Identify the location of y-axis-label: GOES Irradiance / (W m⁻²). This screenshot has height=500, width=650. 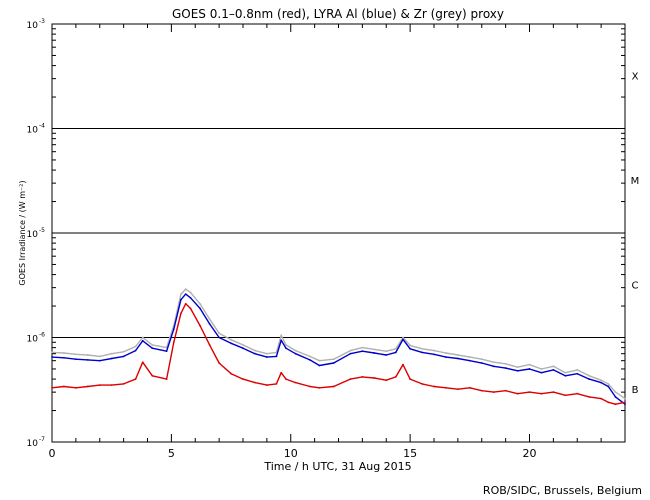
(22, 232).